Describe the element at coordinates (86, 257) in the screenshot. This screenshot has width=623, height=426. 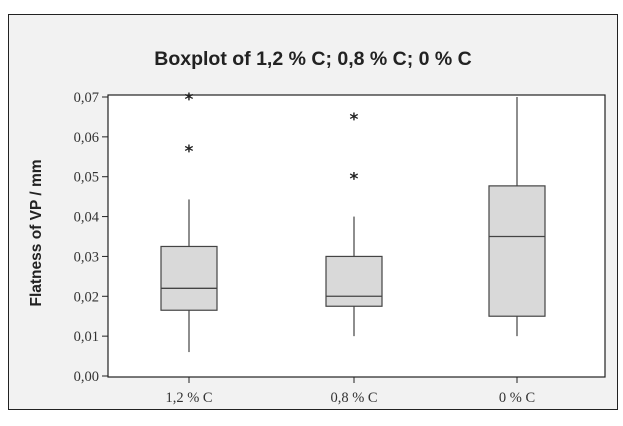
I see `y-tick-label: 0,03` at that location.